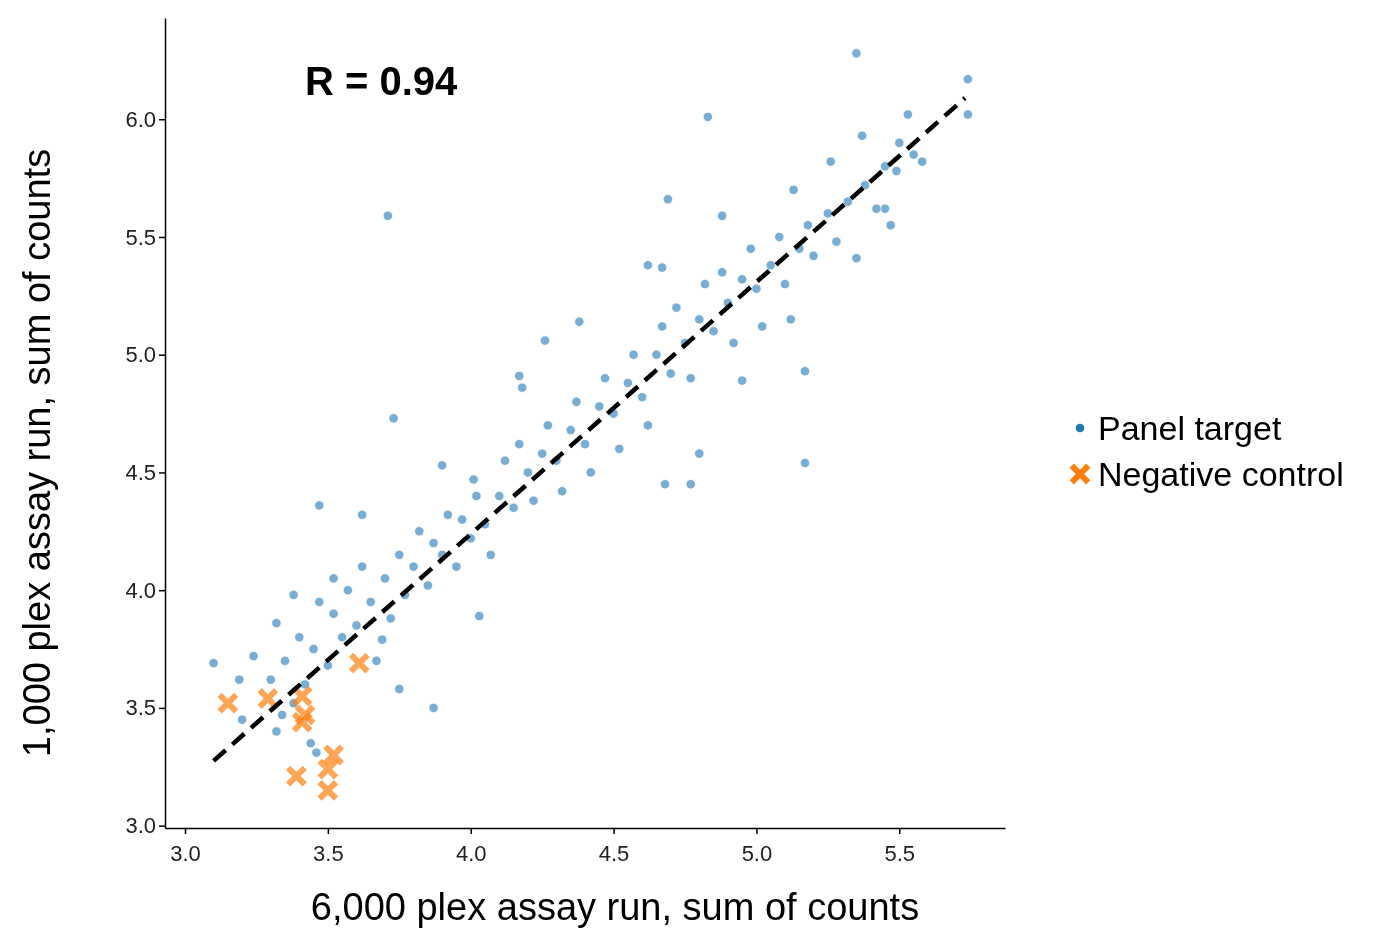 The image size is (1380, 930). What do you see at coordinates (614, 854) in the screenshot?
I see `x-tick-label: 4.5` at bounding box center [614, 854].